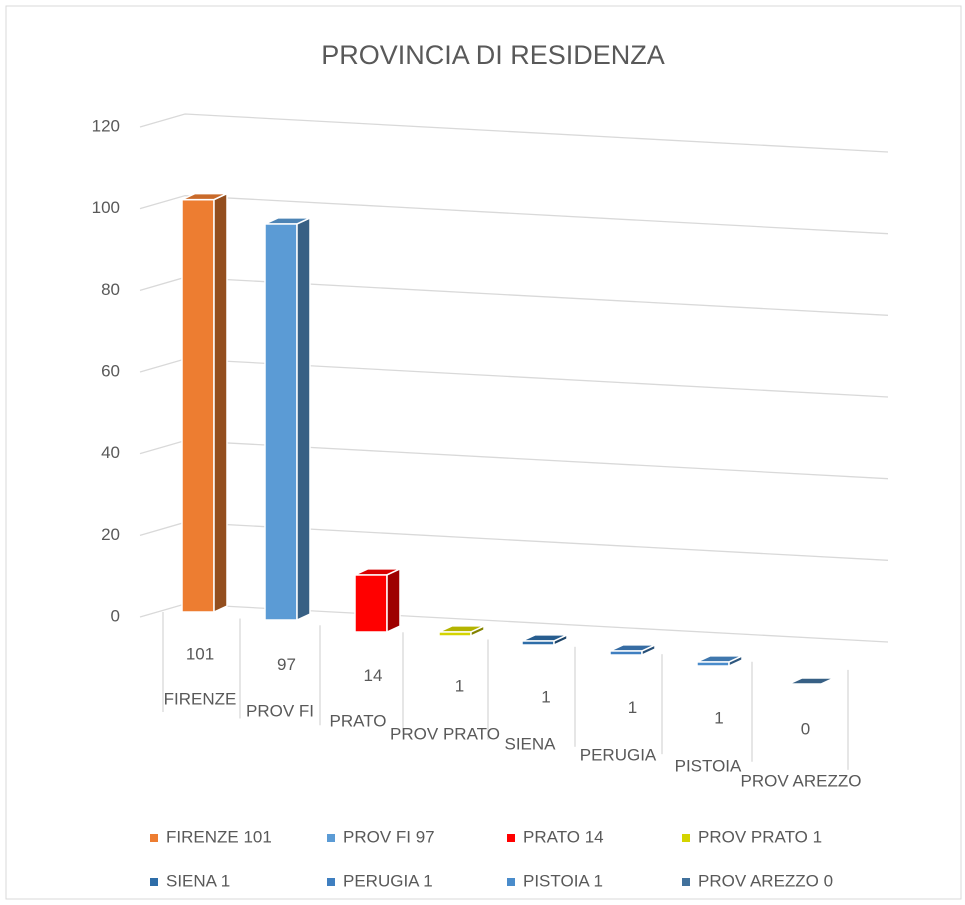 The width and height of the screenshot is (965, 905). I want to click on legend-label: PRATO 14, so click(563, 836).